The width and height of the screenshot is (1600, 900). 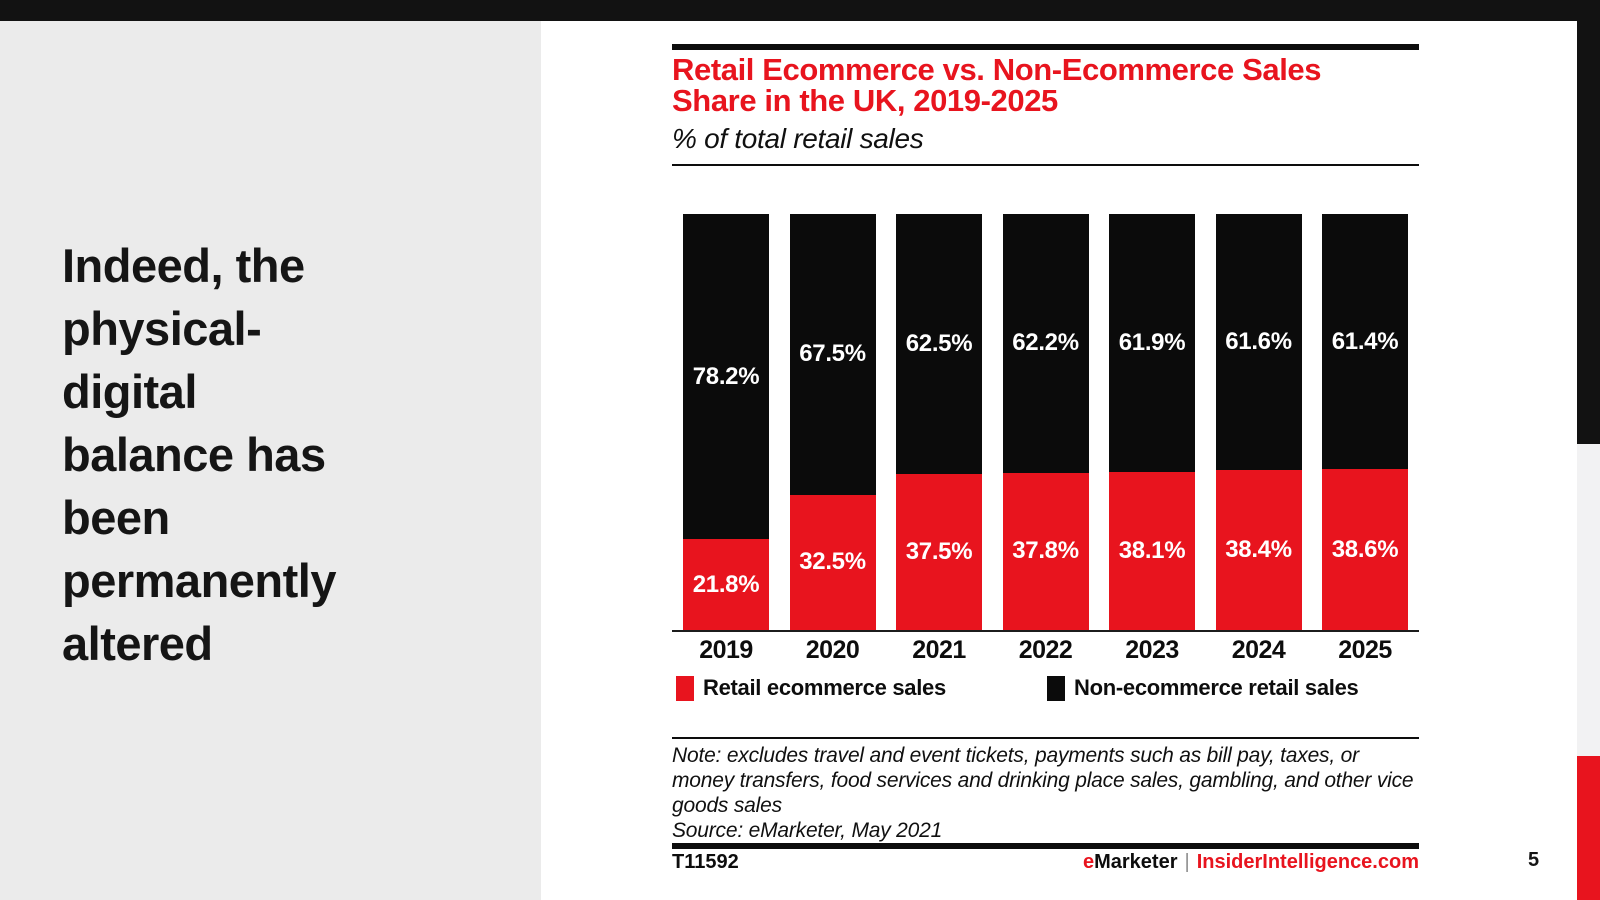 What do you see at coordinates (807, 830) in the screenshot?
I see `source-line: Source: eMarketer, May 2021` at bounding box center [807, 830].